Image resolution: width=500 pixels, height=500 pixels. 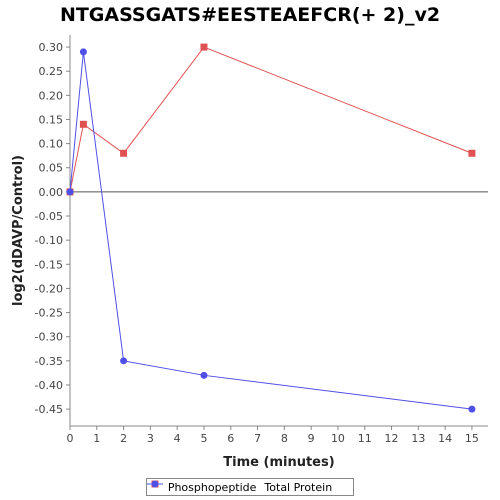 I want to click on x-tick-label: 0, so click(x=70, y=438).